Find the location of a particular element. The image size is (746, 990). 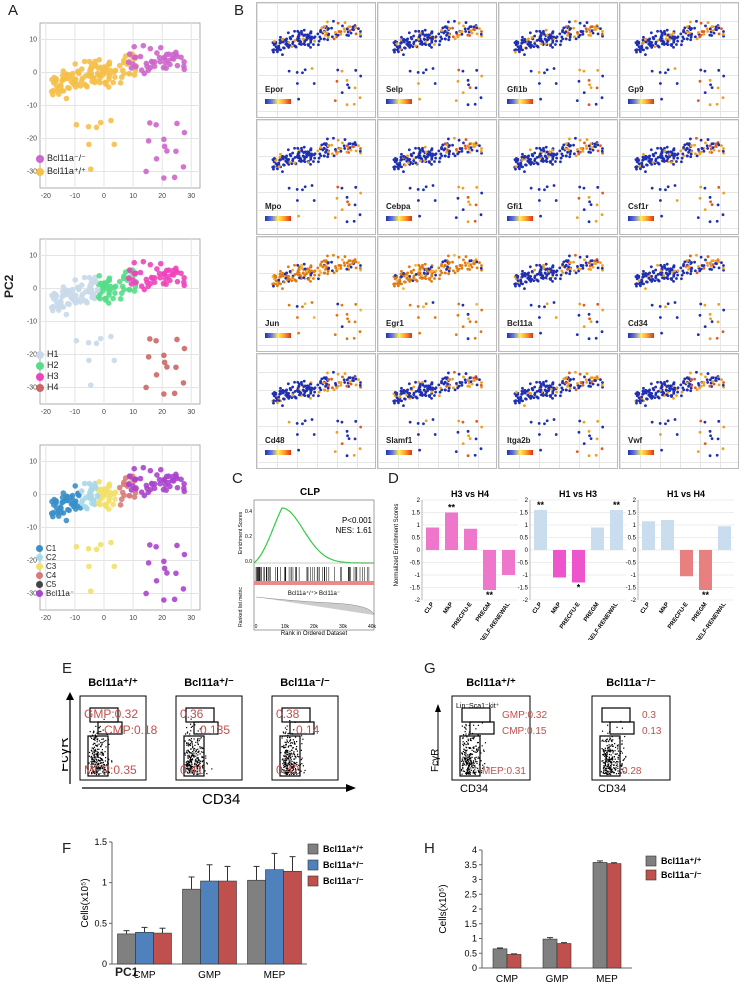

gene-scatter is located at coordinates (559, 63).